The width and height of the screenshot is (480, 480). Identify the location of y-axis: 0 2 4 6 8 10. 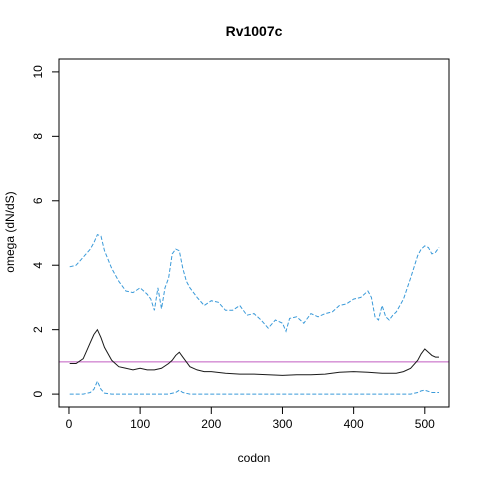
(45, 231).